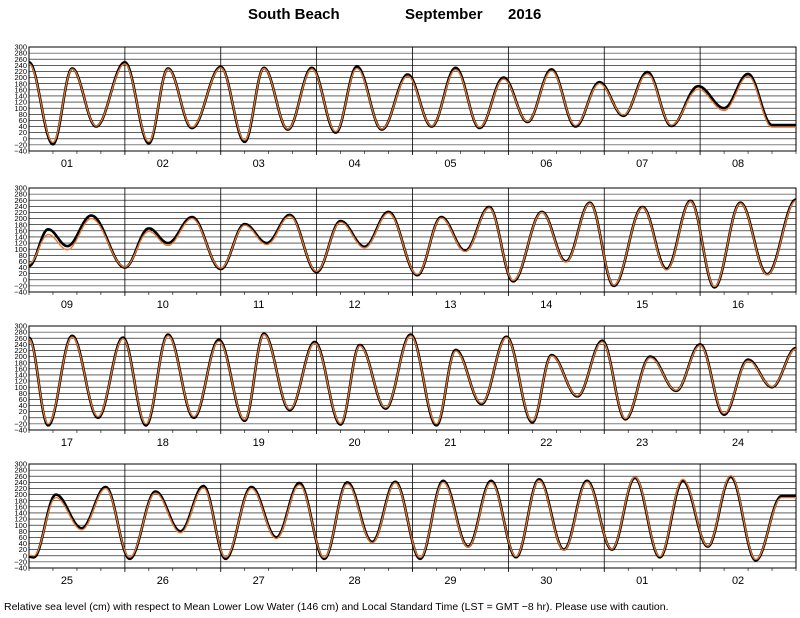 This screenshot has height=618, width=800. What do you see at coordinates (642, 443) in the screenshot?
I see `x-tick-label: 23` at bounding box center [642, 443].